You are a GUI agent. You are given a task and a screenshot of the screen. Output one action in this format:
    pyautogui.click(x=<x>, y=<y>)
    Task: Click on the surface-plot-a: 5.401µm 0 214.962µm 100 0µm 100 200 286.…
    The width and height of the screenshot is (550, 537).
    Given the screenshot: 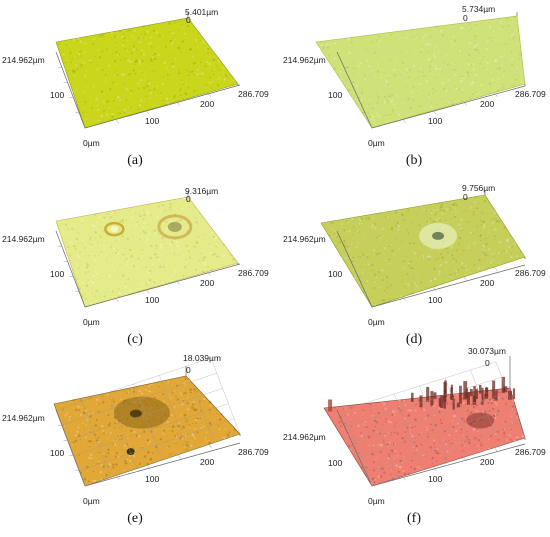 What is the action you would take?
    pyautogui.click(x=135, y=77)
    